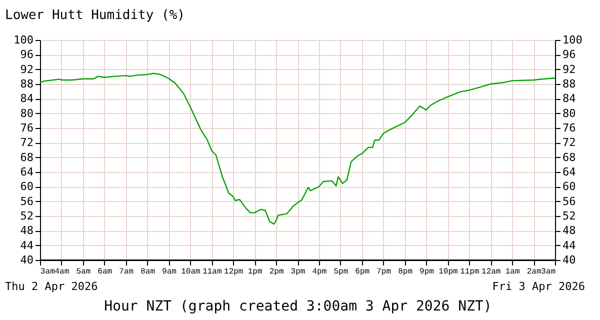 This screenshot has width=600, height=320. What do you see at coordinates (298, 272) in the screenshot?
I see `x-tick-label: 3pm` at bounding box center [298, 272].